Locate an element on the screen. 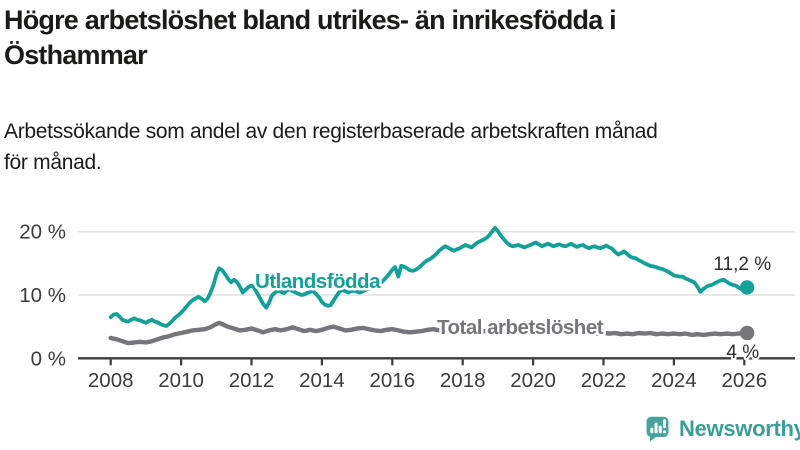  x-tick-label-2018: 2018 is located at coordinates (463, 380).